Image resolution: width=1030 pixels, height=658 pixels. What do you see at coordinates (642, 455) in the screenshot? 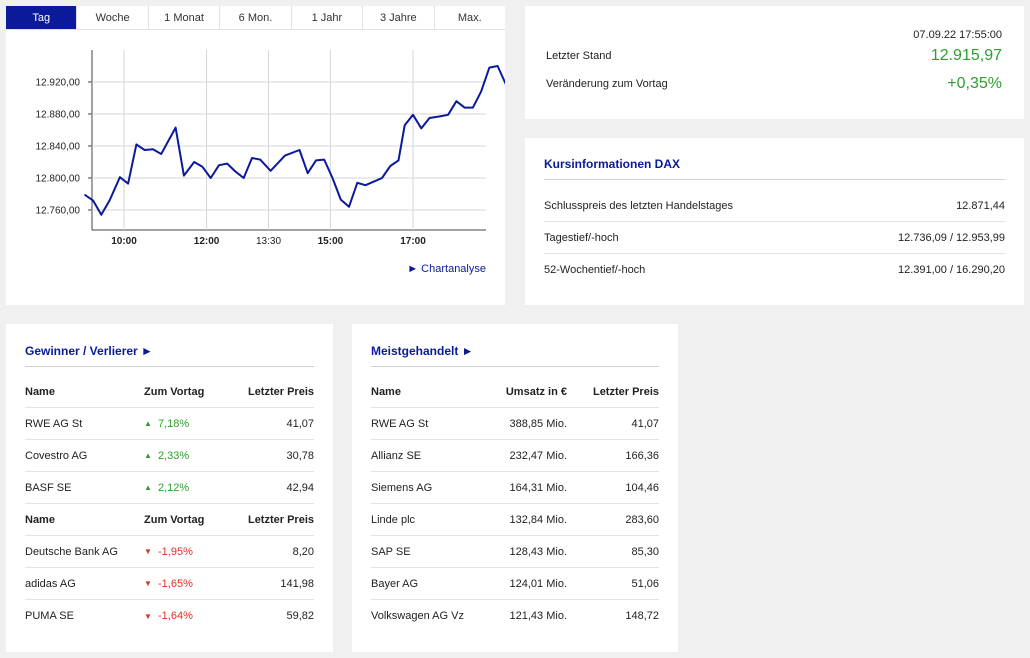
I see `stock-price: 166,36` at bounding box center [642, 455].